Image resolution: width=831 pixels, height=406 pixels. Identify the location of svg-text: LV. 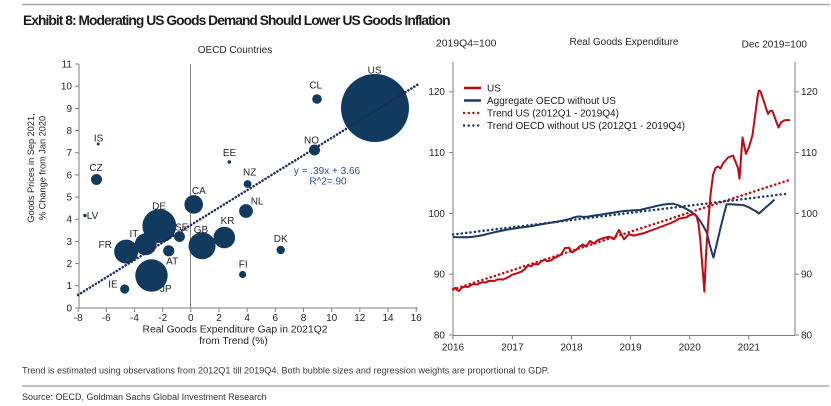
(93, 216).